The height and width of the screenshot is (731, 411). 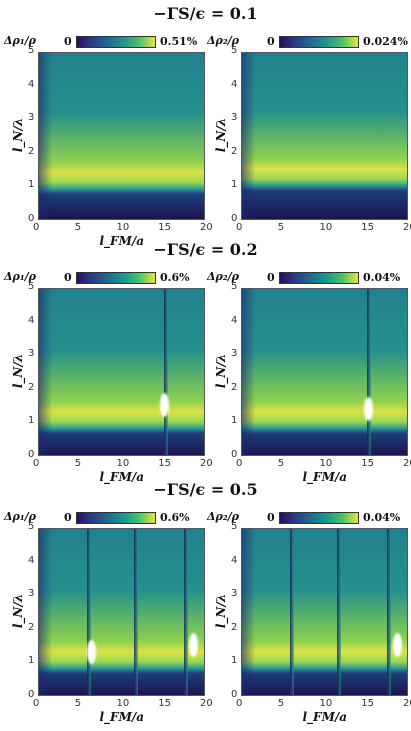 What do you see at coordinates (179, 41) in the screenshot?
I see `colorbar-max-label: 0.51%` at bounding box center [179, 41].